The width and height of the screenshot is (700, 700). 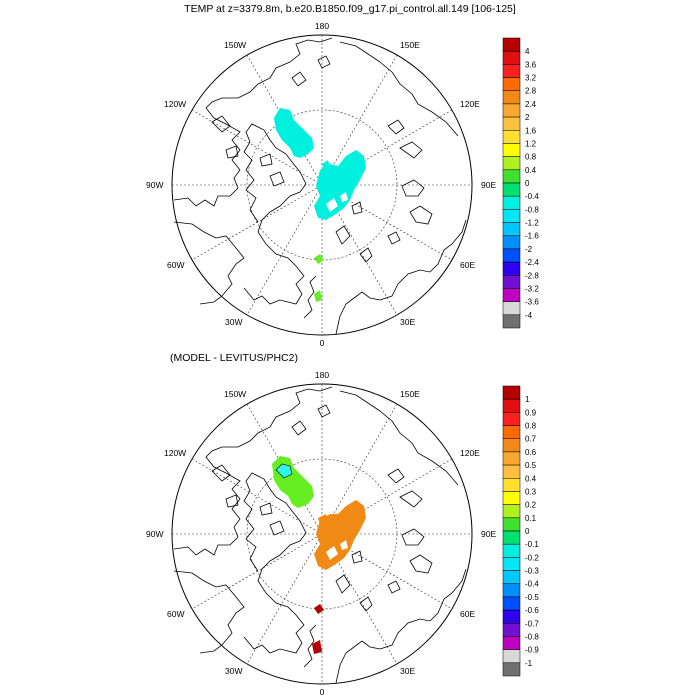 What do you see at coordinates (410, 45) in the screenshot?
I see `top-lon-150e: 150E` at bounding box center [410, 45].